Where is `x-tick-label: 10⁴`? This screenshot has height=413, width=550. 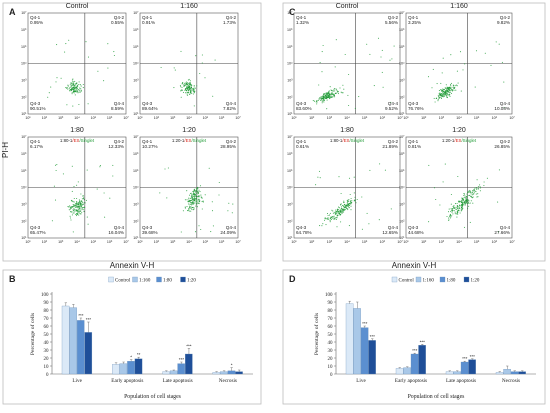 x-tick-label: 10⁴ is located at coordinates (77, 118).